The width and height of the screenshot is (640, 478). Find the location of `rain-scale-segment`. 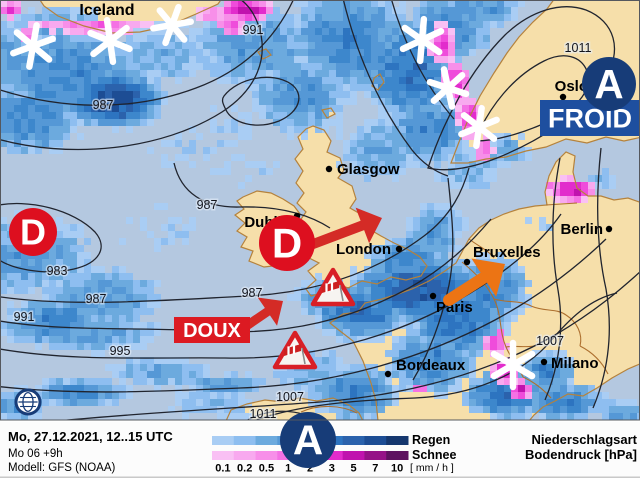

rain-scale-segment is located at coordinates (353, 440).